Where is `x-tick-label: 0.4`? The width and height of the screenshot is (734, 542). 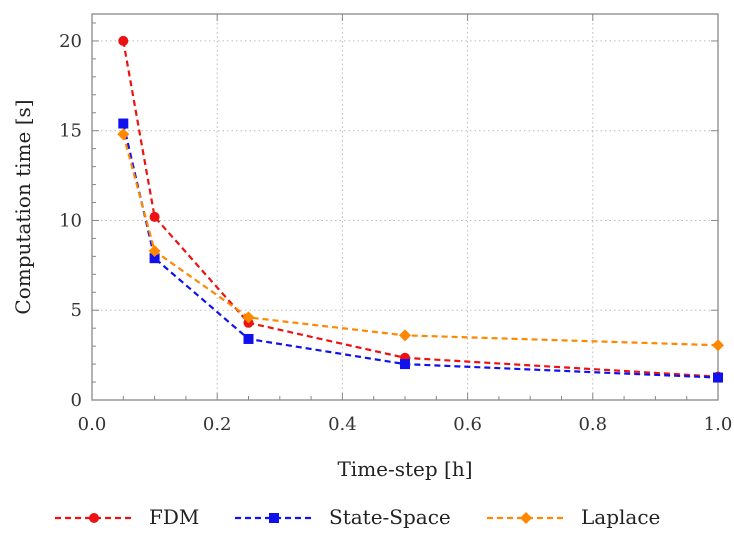 x-tick-label: 0.4 is located at coordinates (342, 424).